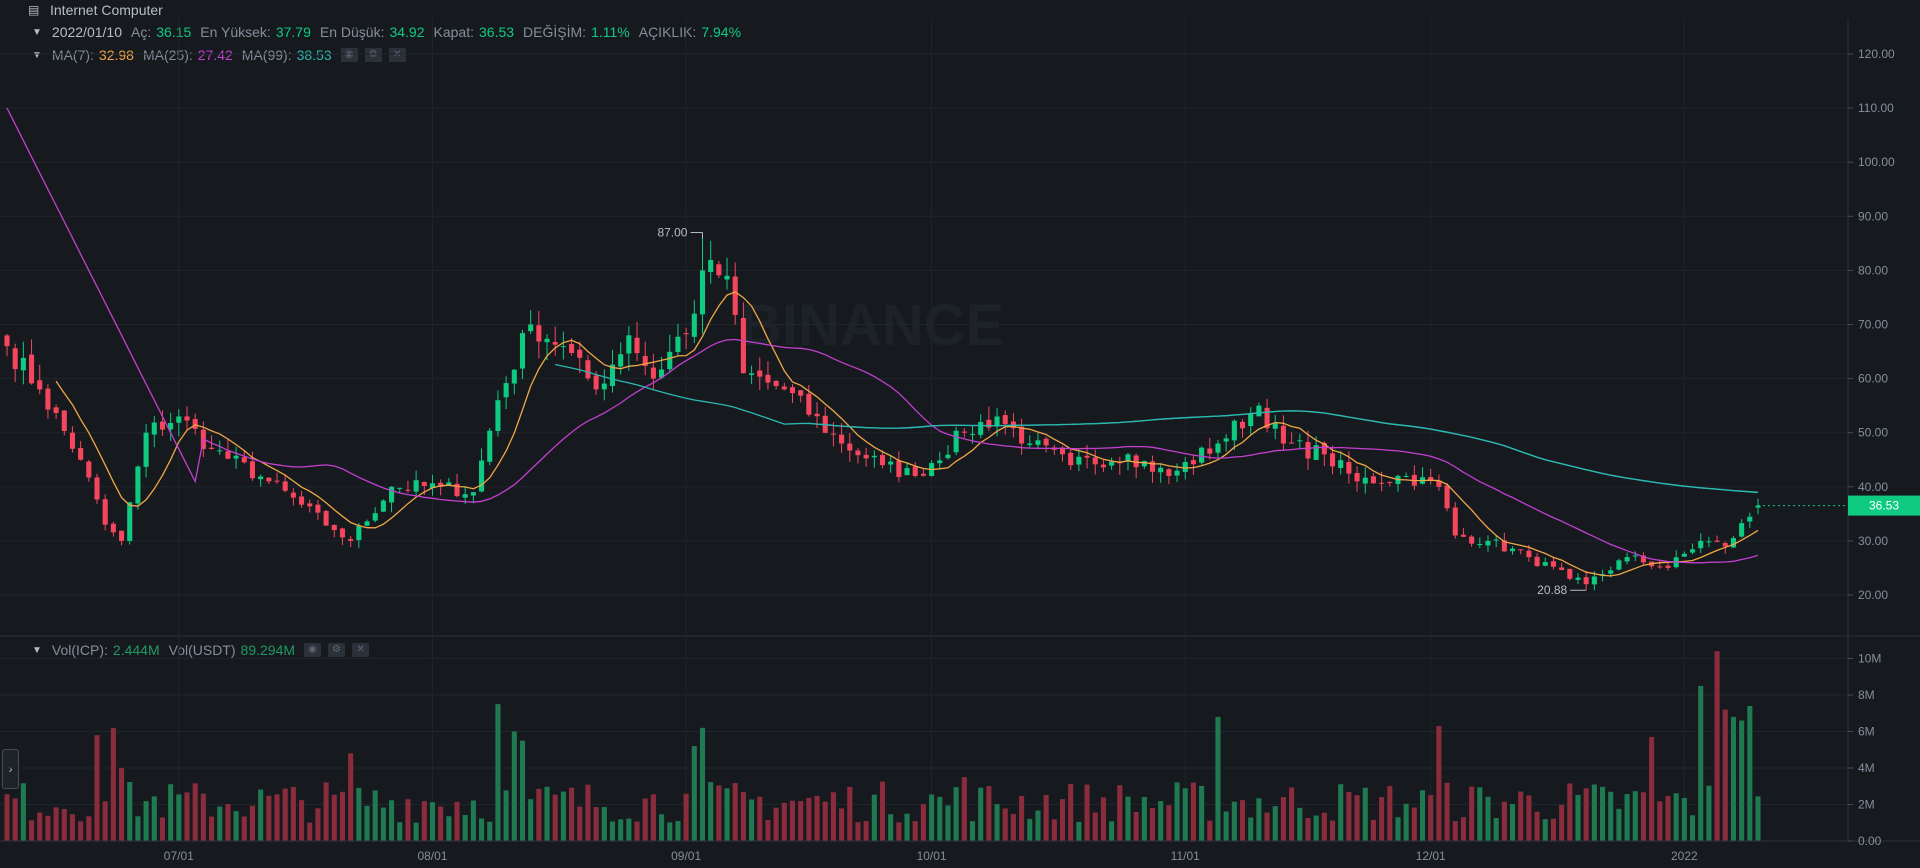  Describe the element at coordinates (1873, 595) in the screenshot. I see `price-tick-label: 20.00` at that location.